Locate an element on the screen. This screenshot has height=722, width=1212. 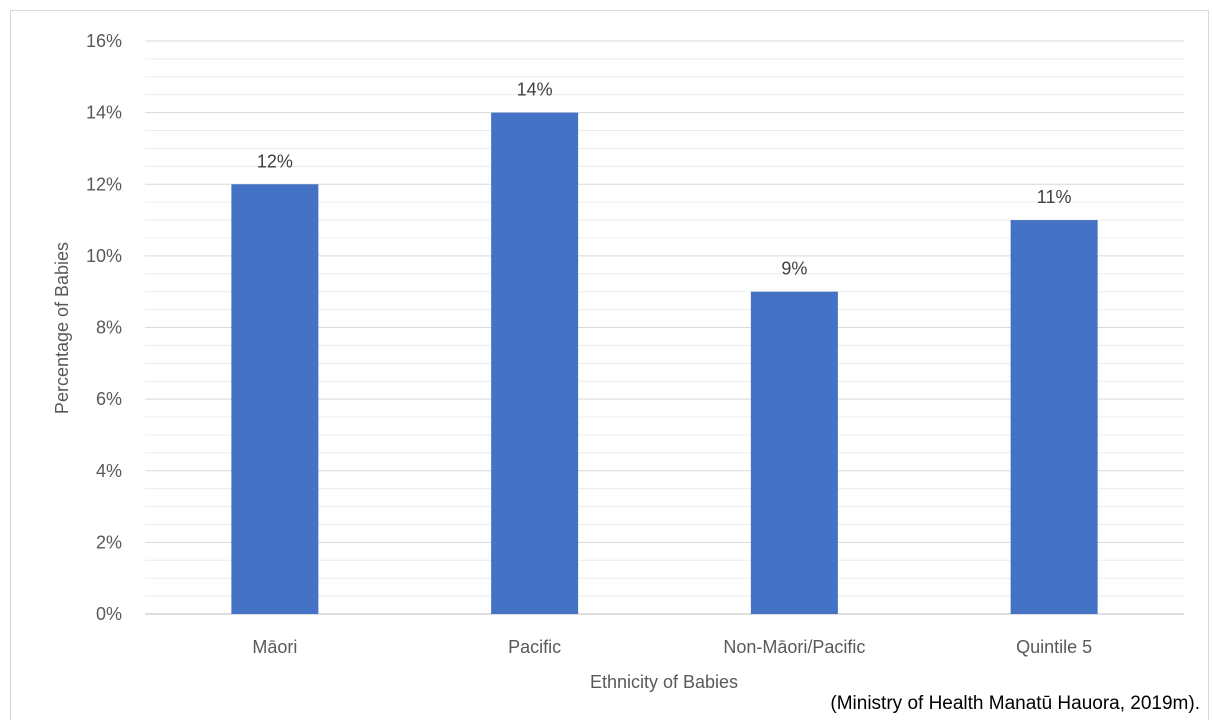
x-tick-label: Quintile 5 is located at coordinates (1054, 647).